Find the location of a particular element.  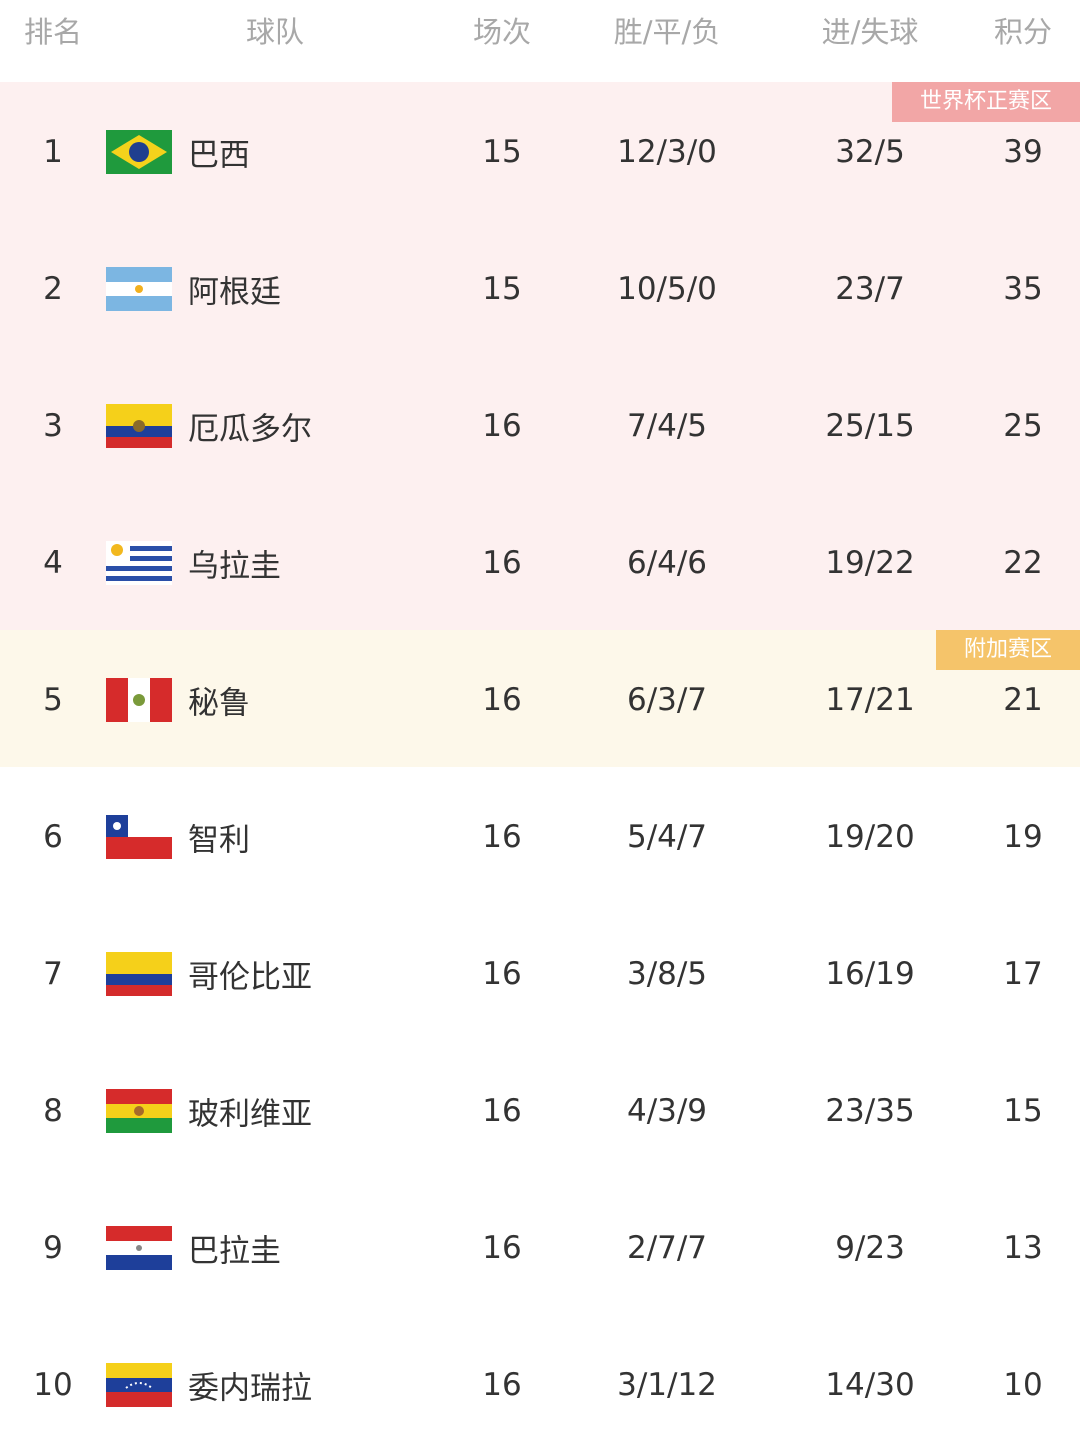

column-header: 进/失球 is located at coordinates (870, 32).